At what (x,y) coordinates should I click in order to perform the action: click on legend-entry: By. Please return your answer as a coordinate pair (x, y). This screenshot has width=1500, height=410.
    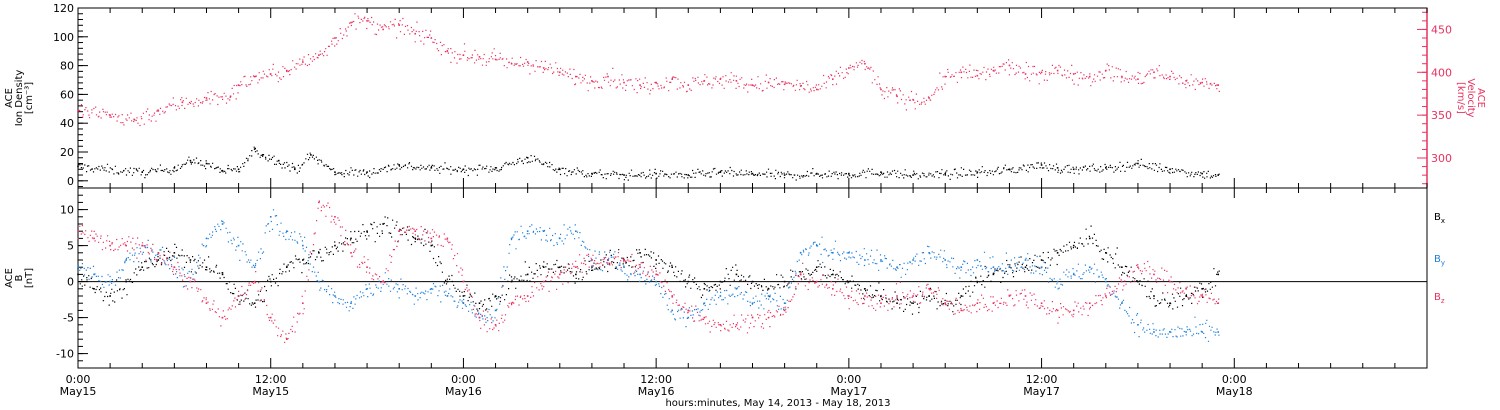
    Looking at the image, I should click on (1439, 260).